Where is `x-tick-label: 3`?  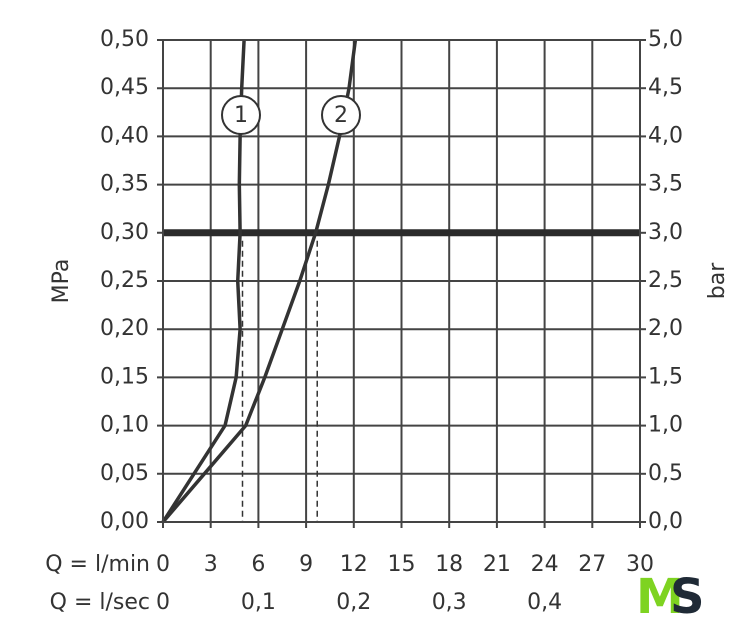
x-tick-label: 3 is located at coordinates (211, 564).